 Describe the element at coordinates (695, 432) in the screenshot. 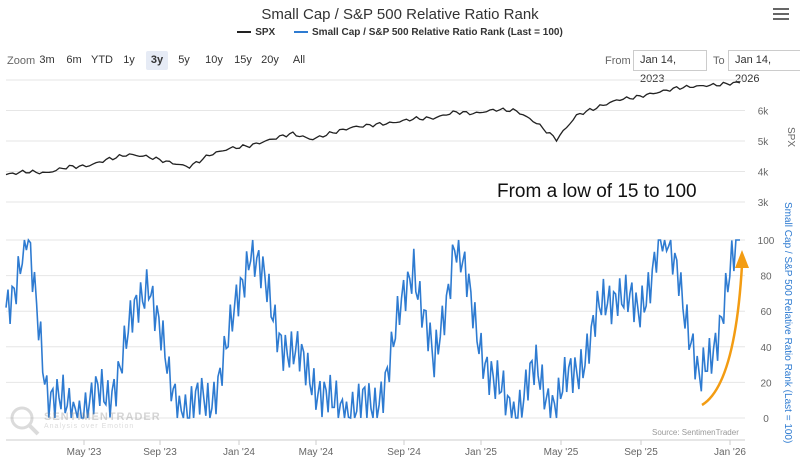

I see `source-credit: Source: SentimenTrader` at that location.